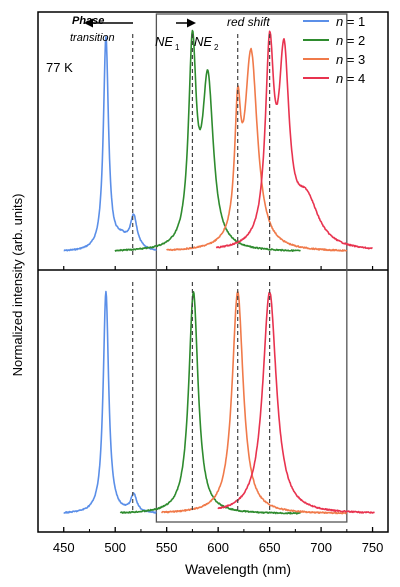  What do you see at coordinates (321, 547) in the screenshot?
I see `x-tick-label: 700` at bounding box center [321, 547].